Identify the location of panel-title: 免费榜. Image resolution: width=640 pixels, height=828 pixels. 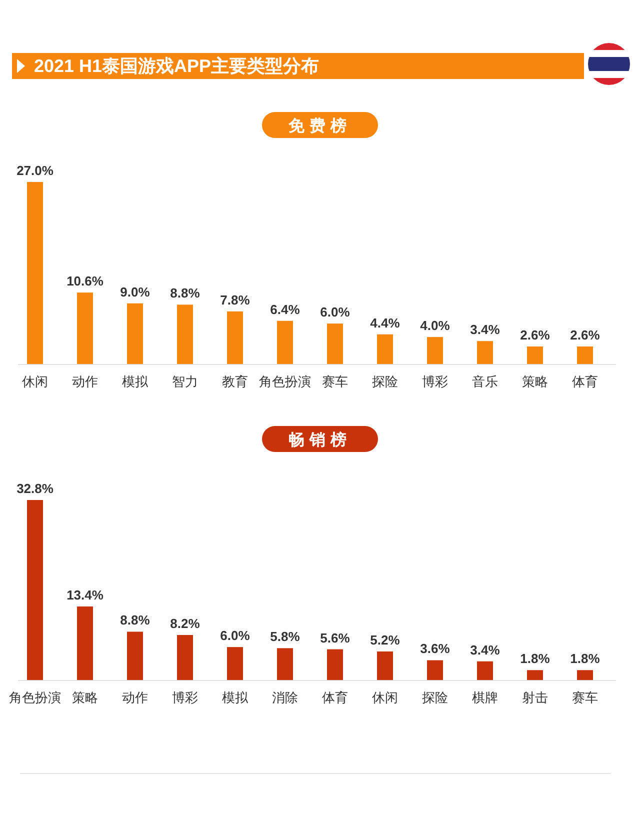
(320, 126).